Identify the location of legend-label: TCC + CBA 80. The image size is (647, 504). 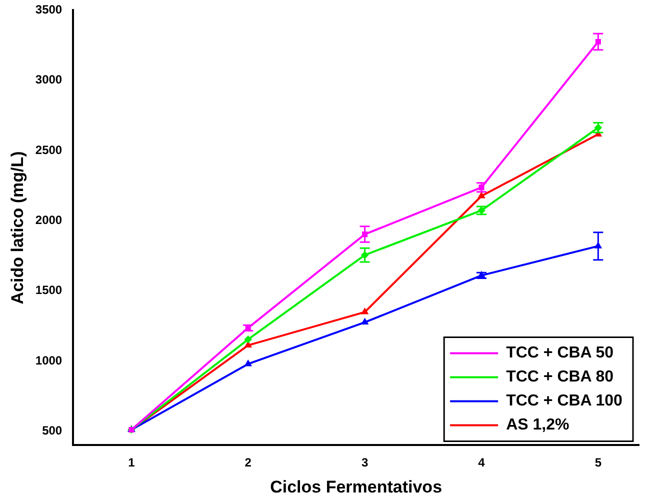
(560, 377).